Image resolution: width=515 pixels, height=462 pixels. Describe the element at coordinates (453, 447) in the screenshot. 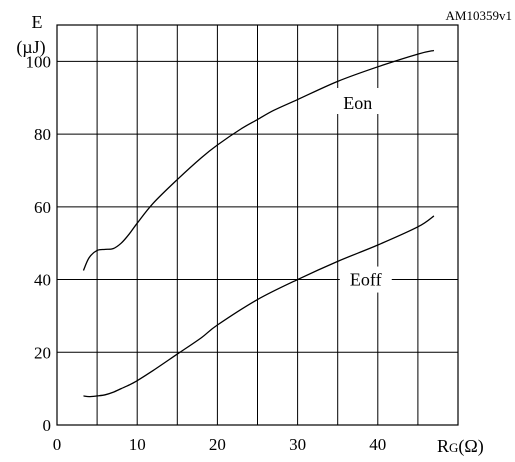

I see `x-axis-subscript: G` at that location.